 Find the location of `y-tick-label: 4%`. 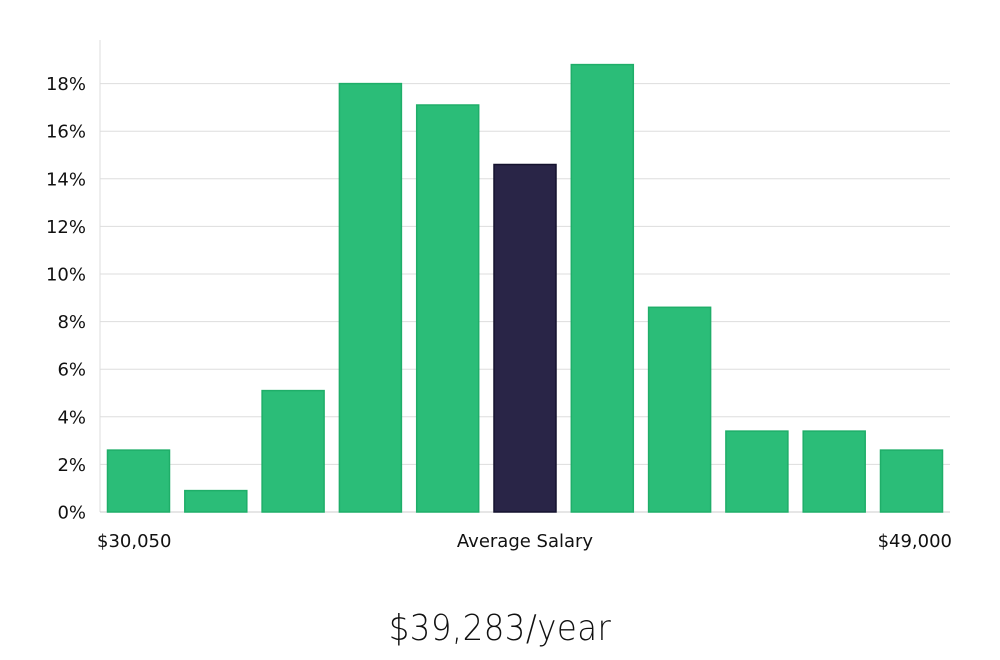

y-tick-label: 4% is located at coordinates (71, 417).